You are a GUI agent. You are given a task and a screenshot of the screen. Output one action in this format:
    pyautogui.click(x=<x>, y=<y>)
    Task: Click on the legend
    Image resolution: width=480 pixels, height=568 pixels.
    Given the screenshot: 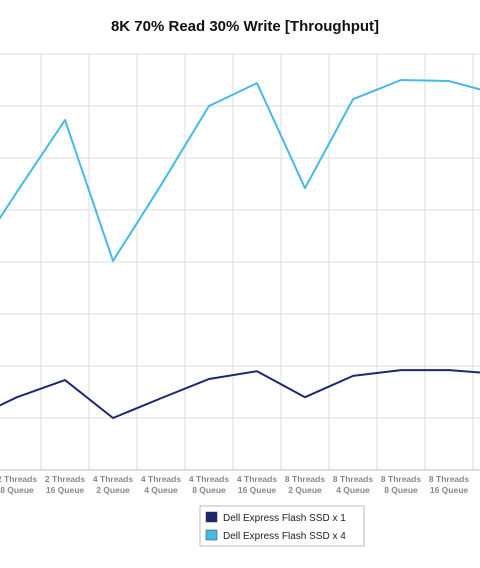 What is the action you would take?
    pyautogui.click(x=282, y=526)
    